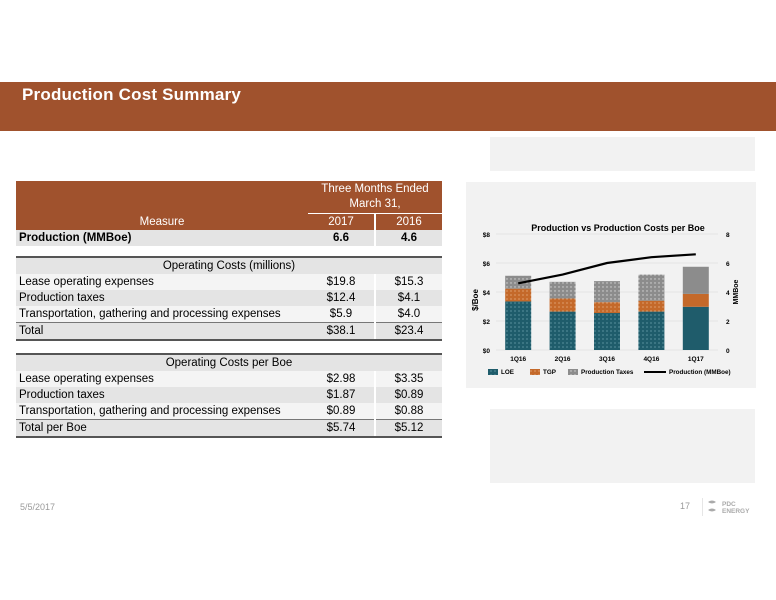  I want to click on logo-line1: PDC, so click(729, 504).